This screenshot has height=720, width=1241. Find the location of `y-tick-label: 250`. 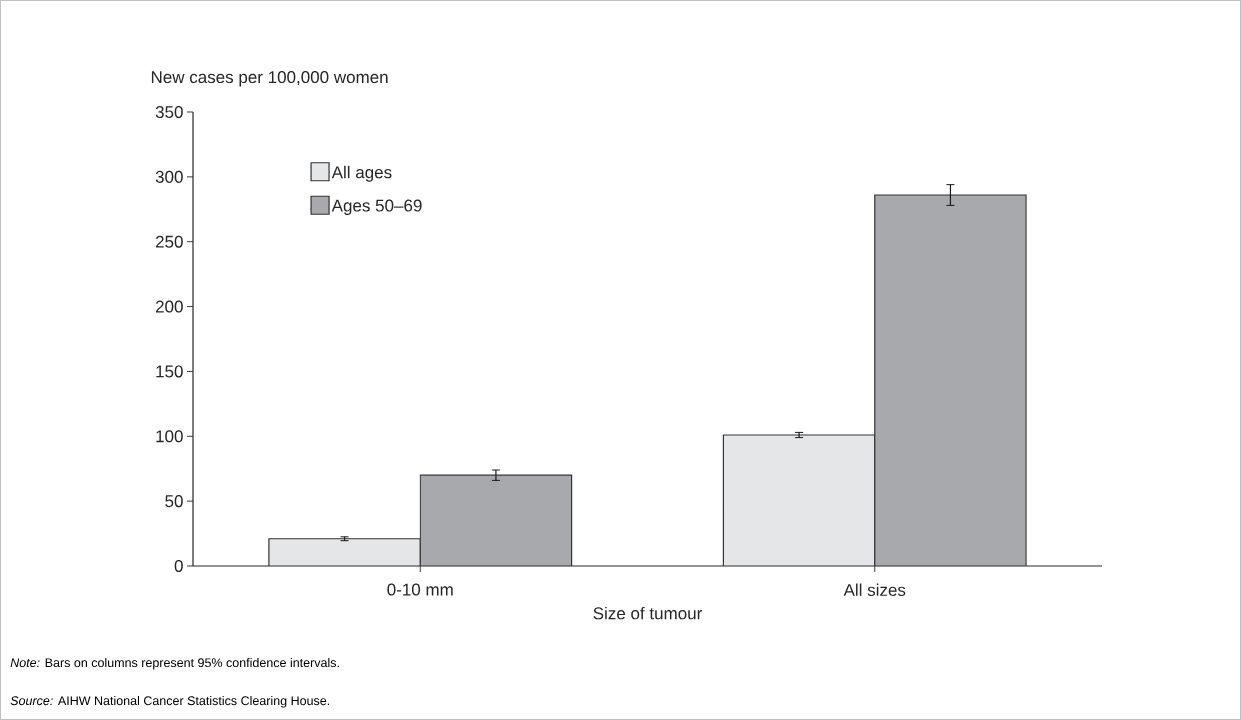

y-tick-label: 250 is located at coordinates (169, 241).